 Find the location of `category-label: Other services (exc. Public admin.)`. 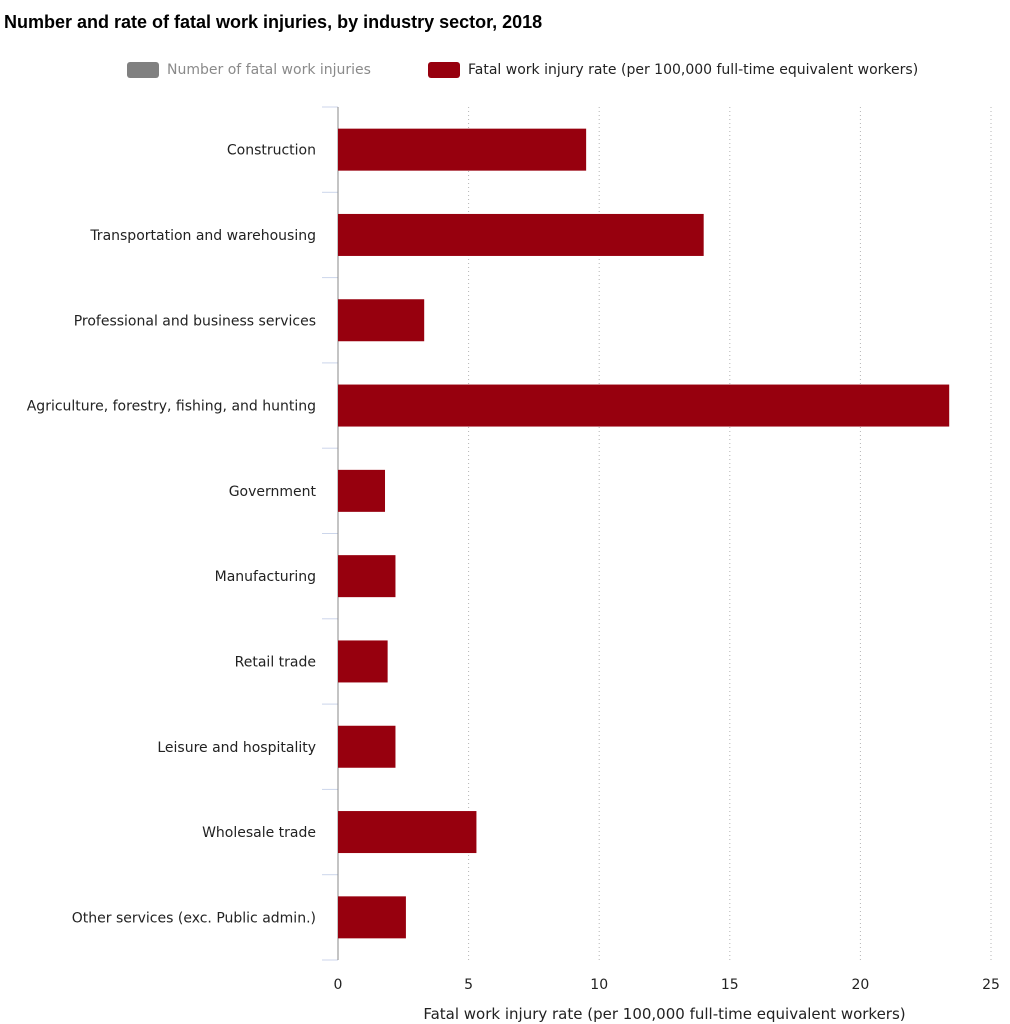

category-label: Other services (exc. Public admin.) is located at coordinates (194, 918).